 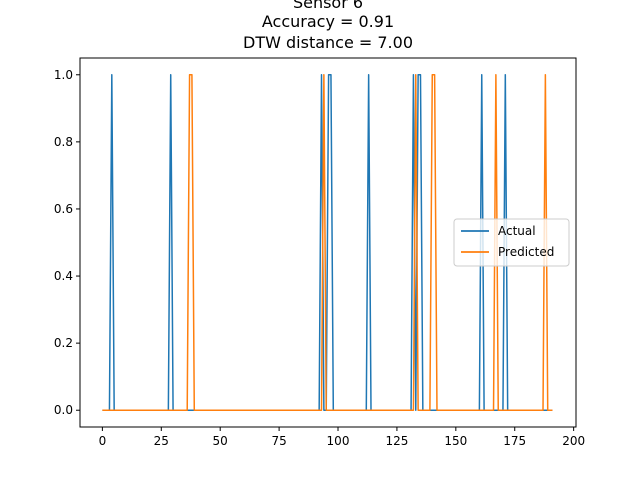 I want to click on y-tick-label-5: 1.0, so click(x=63, y=75).